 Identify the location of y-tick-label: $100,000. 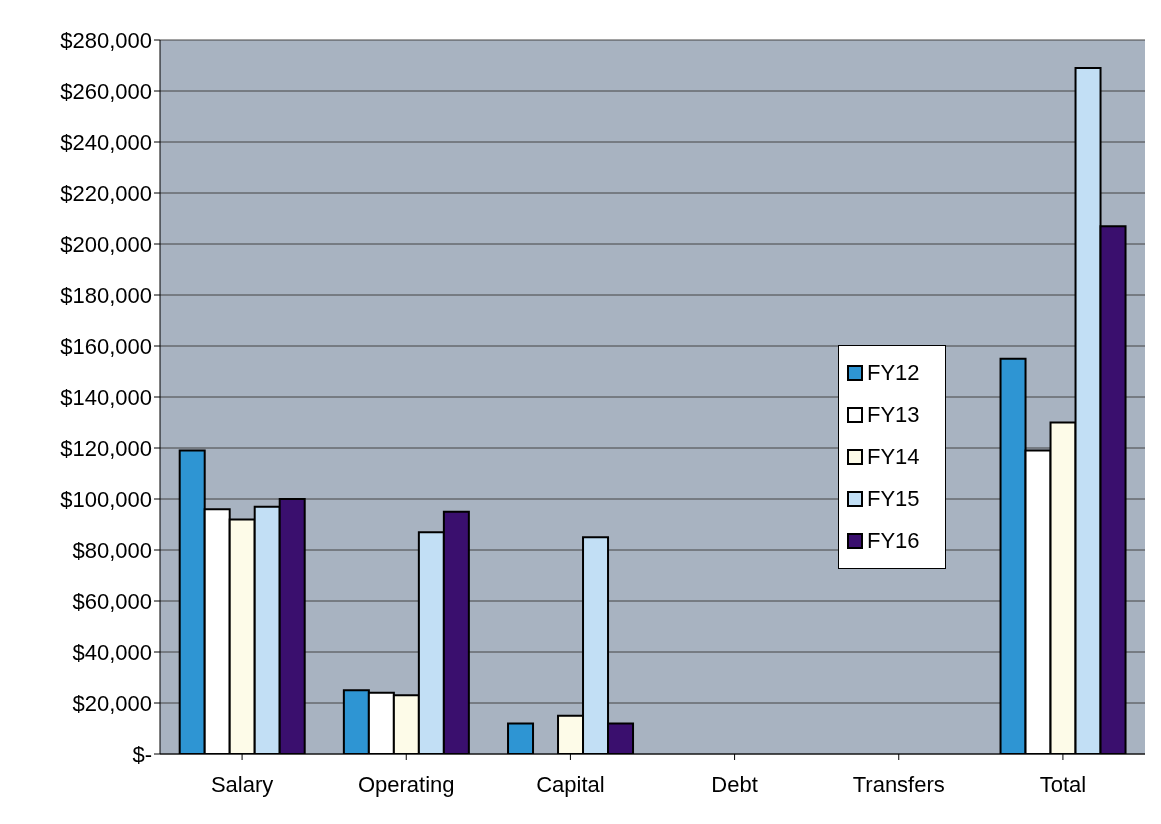
(106, 499).